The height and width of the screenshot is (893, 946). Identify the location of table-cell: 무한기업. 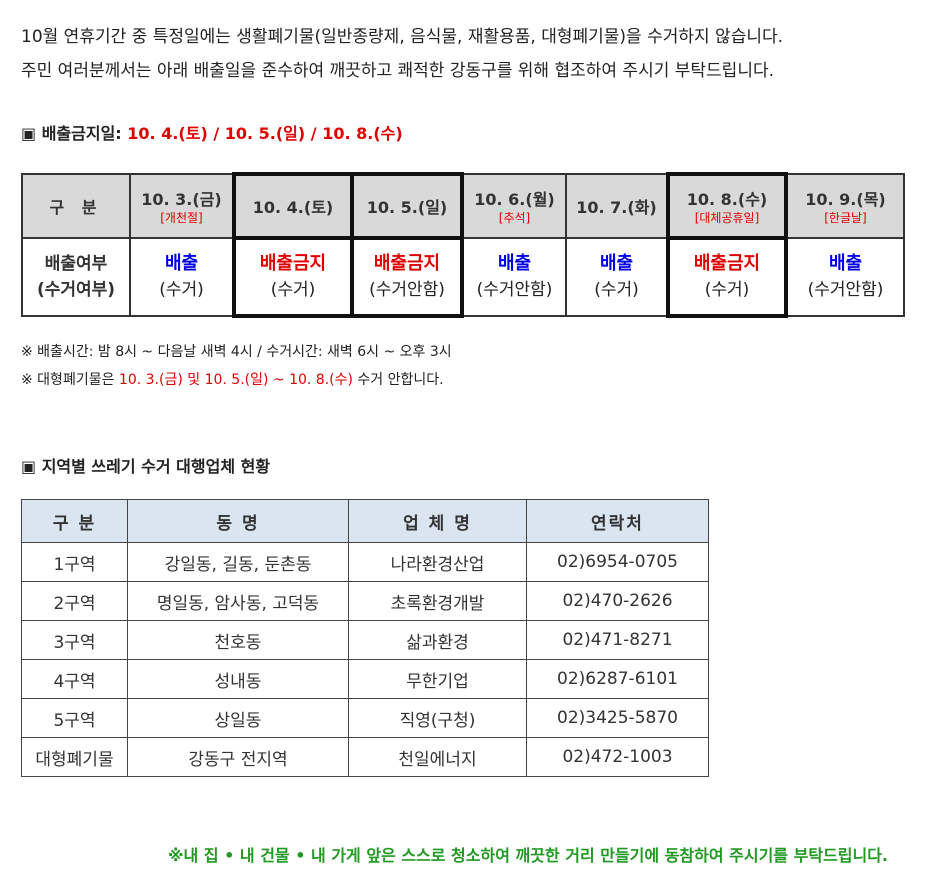
(437, 679).